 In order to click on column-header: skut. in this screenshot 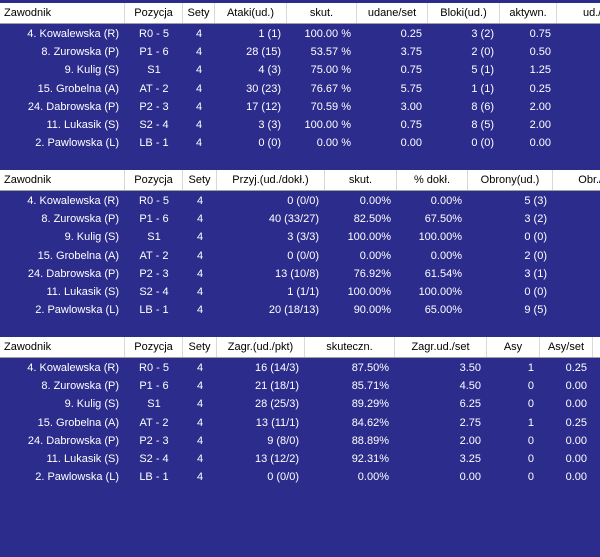, I will do `click(322, 13)`.